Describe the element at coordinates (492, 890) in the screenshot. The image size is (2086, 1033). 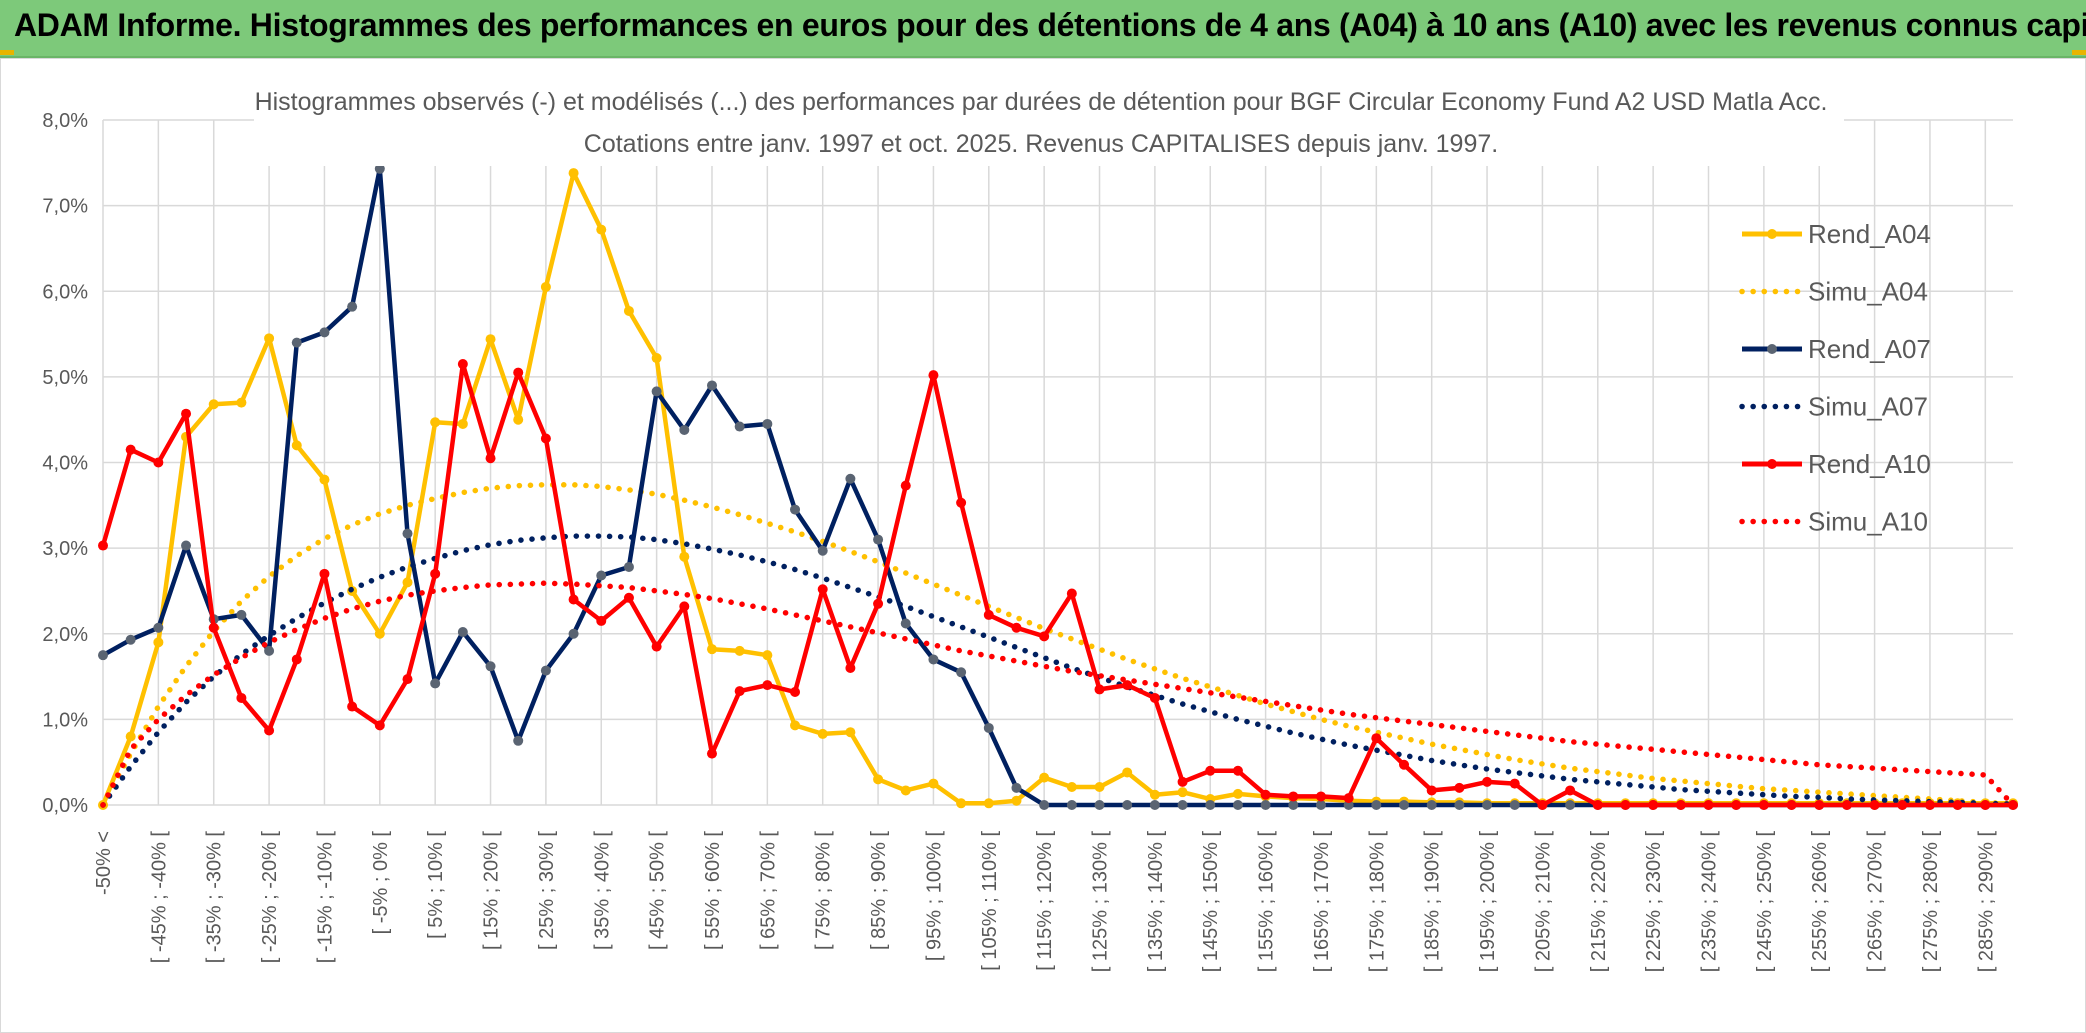
I see `x-tick-label: [ 15% ; 20% [` at that location.